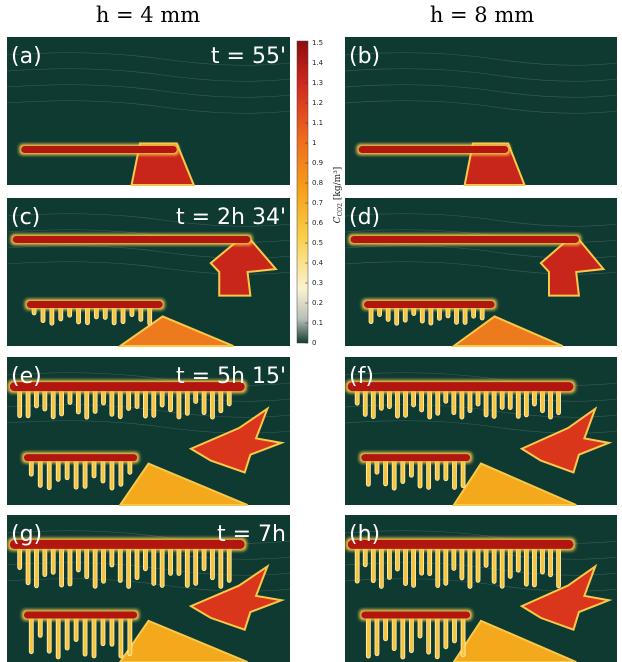 This screenshot has width=622, height=662. Describe the element at coordinates (318, 63) in the screenshot. I see `colorbar-tick-label: 1.4` at that location.